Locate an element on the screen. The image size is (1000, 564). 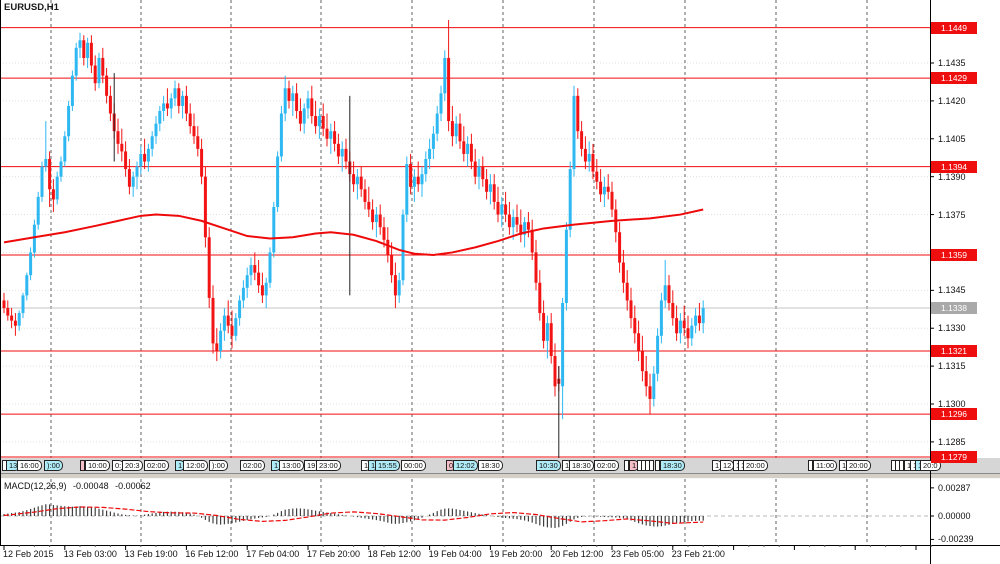
time-tag: 13:00 is located at coordinates (291, 465).